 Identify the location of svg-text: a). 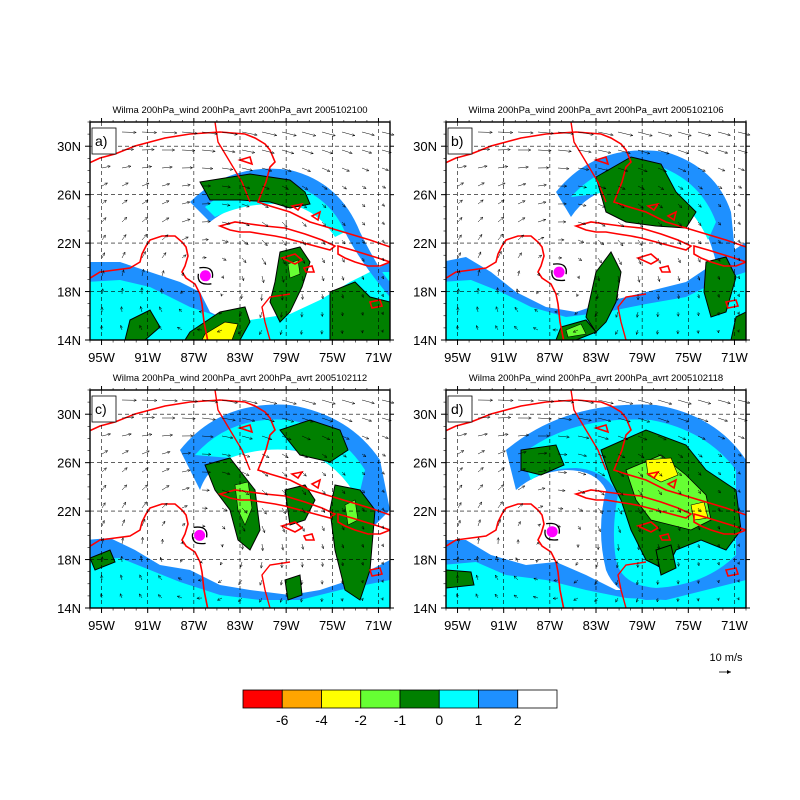
(101, 141).